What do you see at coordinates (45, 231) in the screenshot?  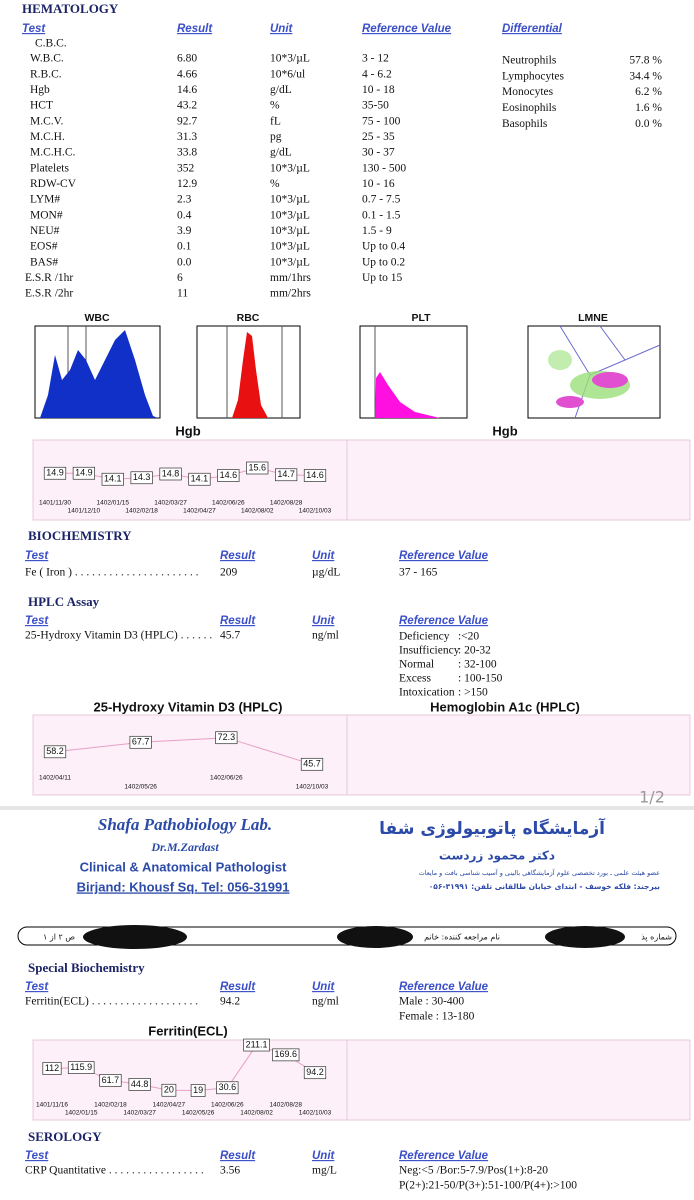 I see `test-name: NEU#` at bounding box center [45, 231].